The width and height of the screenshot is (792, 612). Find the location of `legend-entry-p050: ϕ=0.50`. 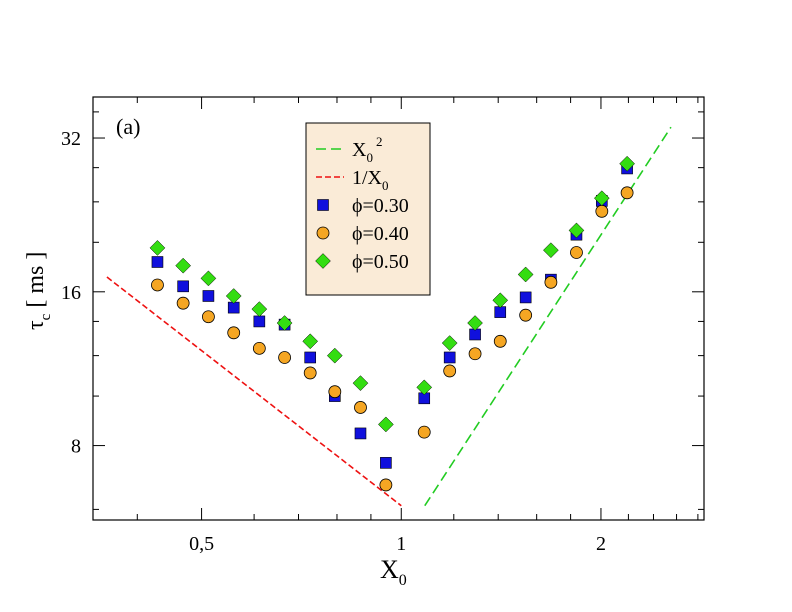

legend-entry-p050: ϕ=0.50 is located at coordinates (362, 262).